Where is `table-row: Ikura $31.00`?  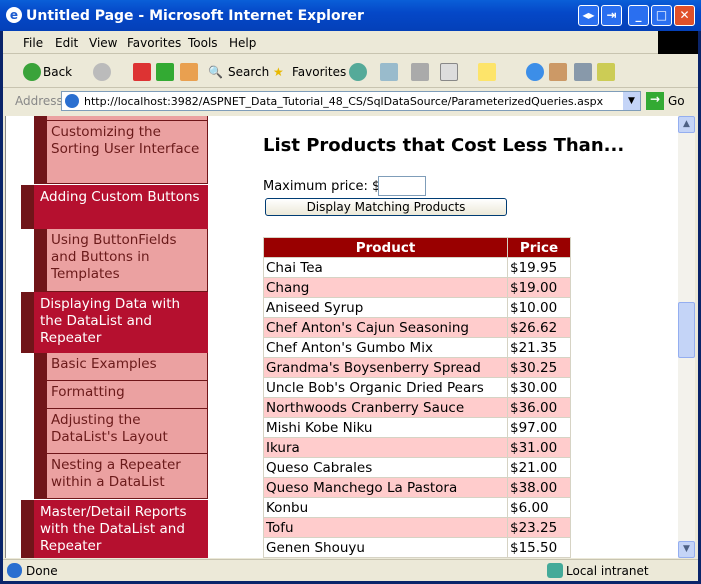
table-row: Ikura $31.00 is located at coordinates (417, 447).